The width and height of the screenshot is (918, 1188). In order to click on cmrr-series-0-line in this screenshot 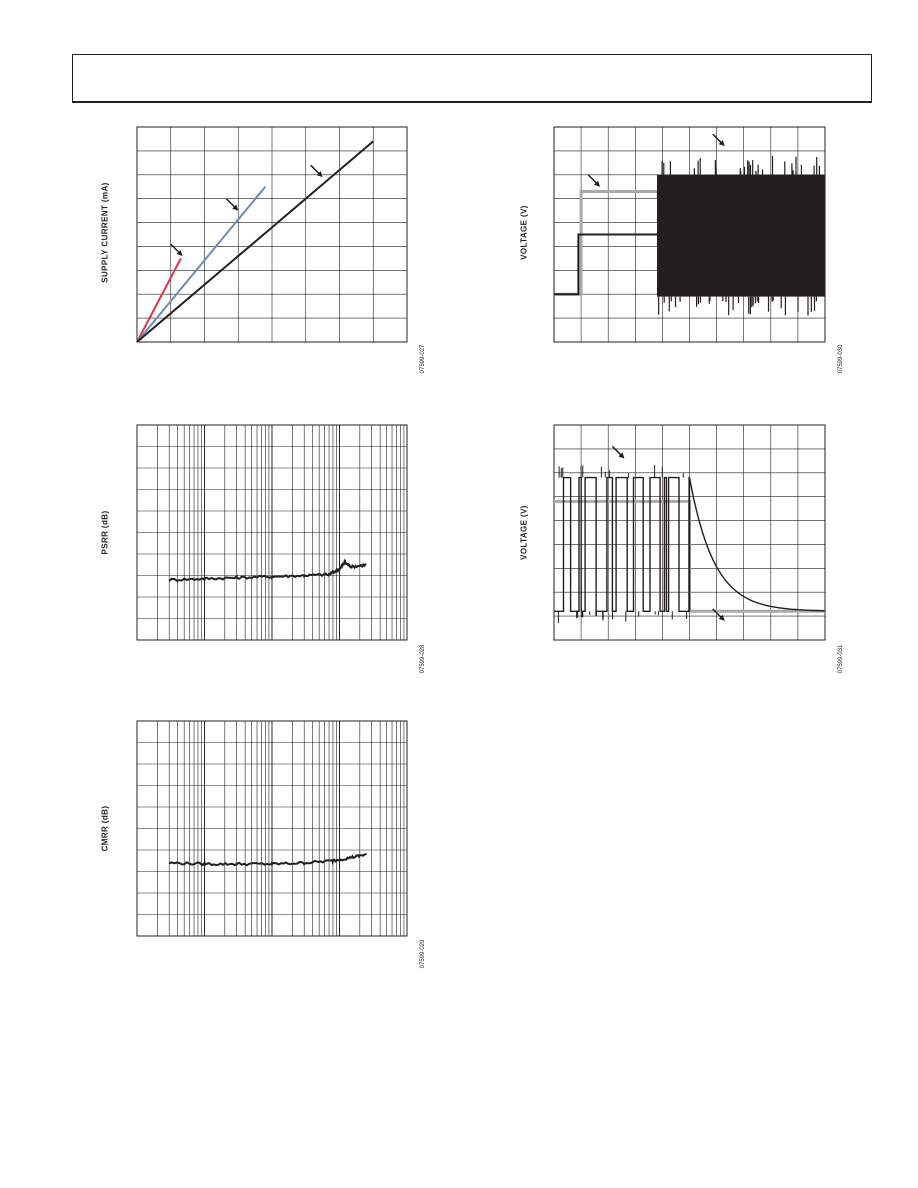, I will do `click(267, 859)`.